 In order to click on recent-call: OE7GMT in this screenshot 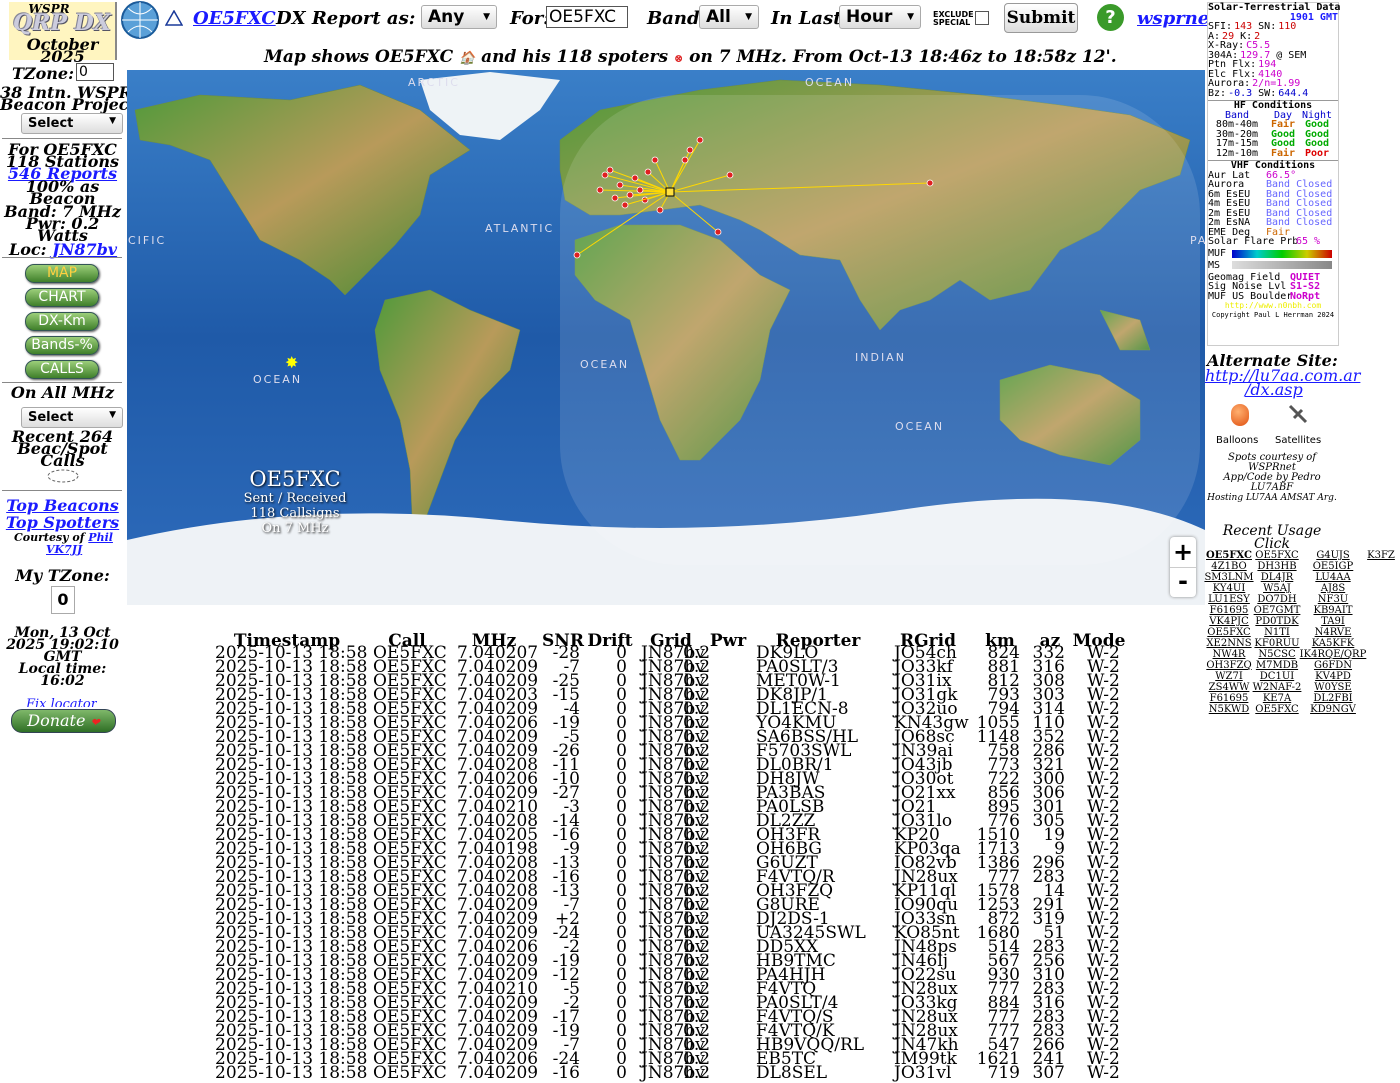, I will do `click(1277, 610)`.